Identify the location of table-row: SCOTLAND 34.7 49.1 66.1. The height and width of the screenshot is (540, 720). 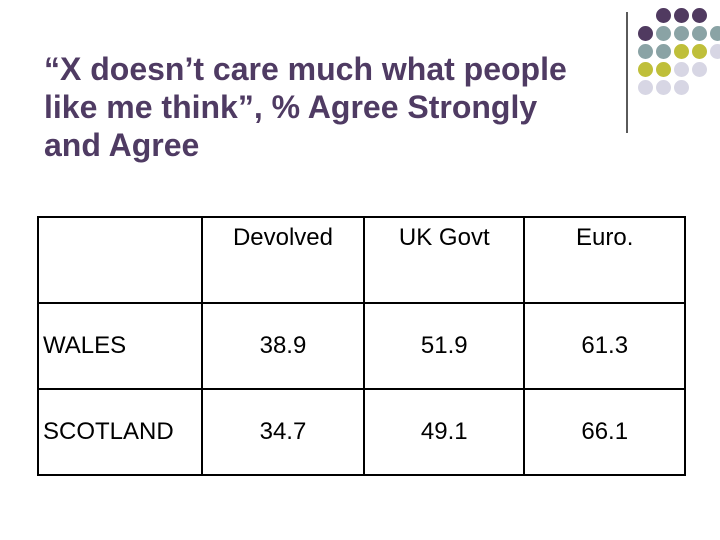
(361, 432).